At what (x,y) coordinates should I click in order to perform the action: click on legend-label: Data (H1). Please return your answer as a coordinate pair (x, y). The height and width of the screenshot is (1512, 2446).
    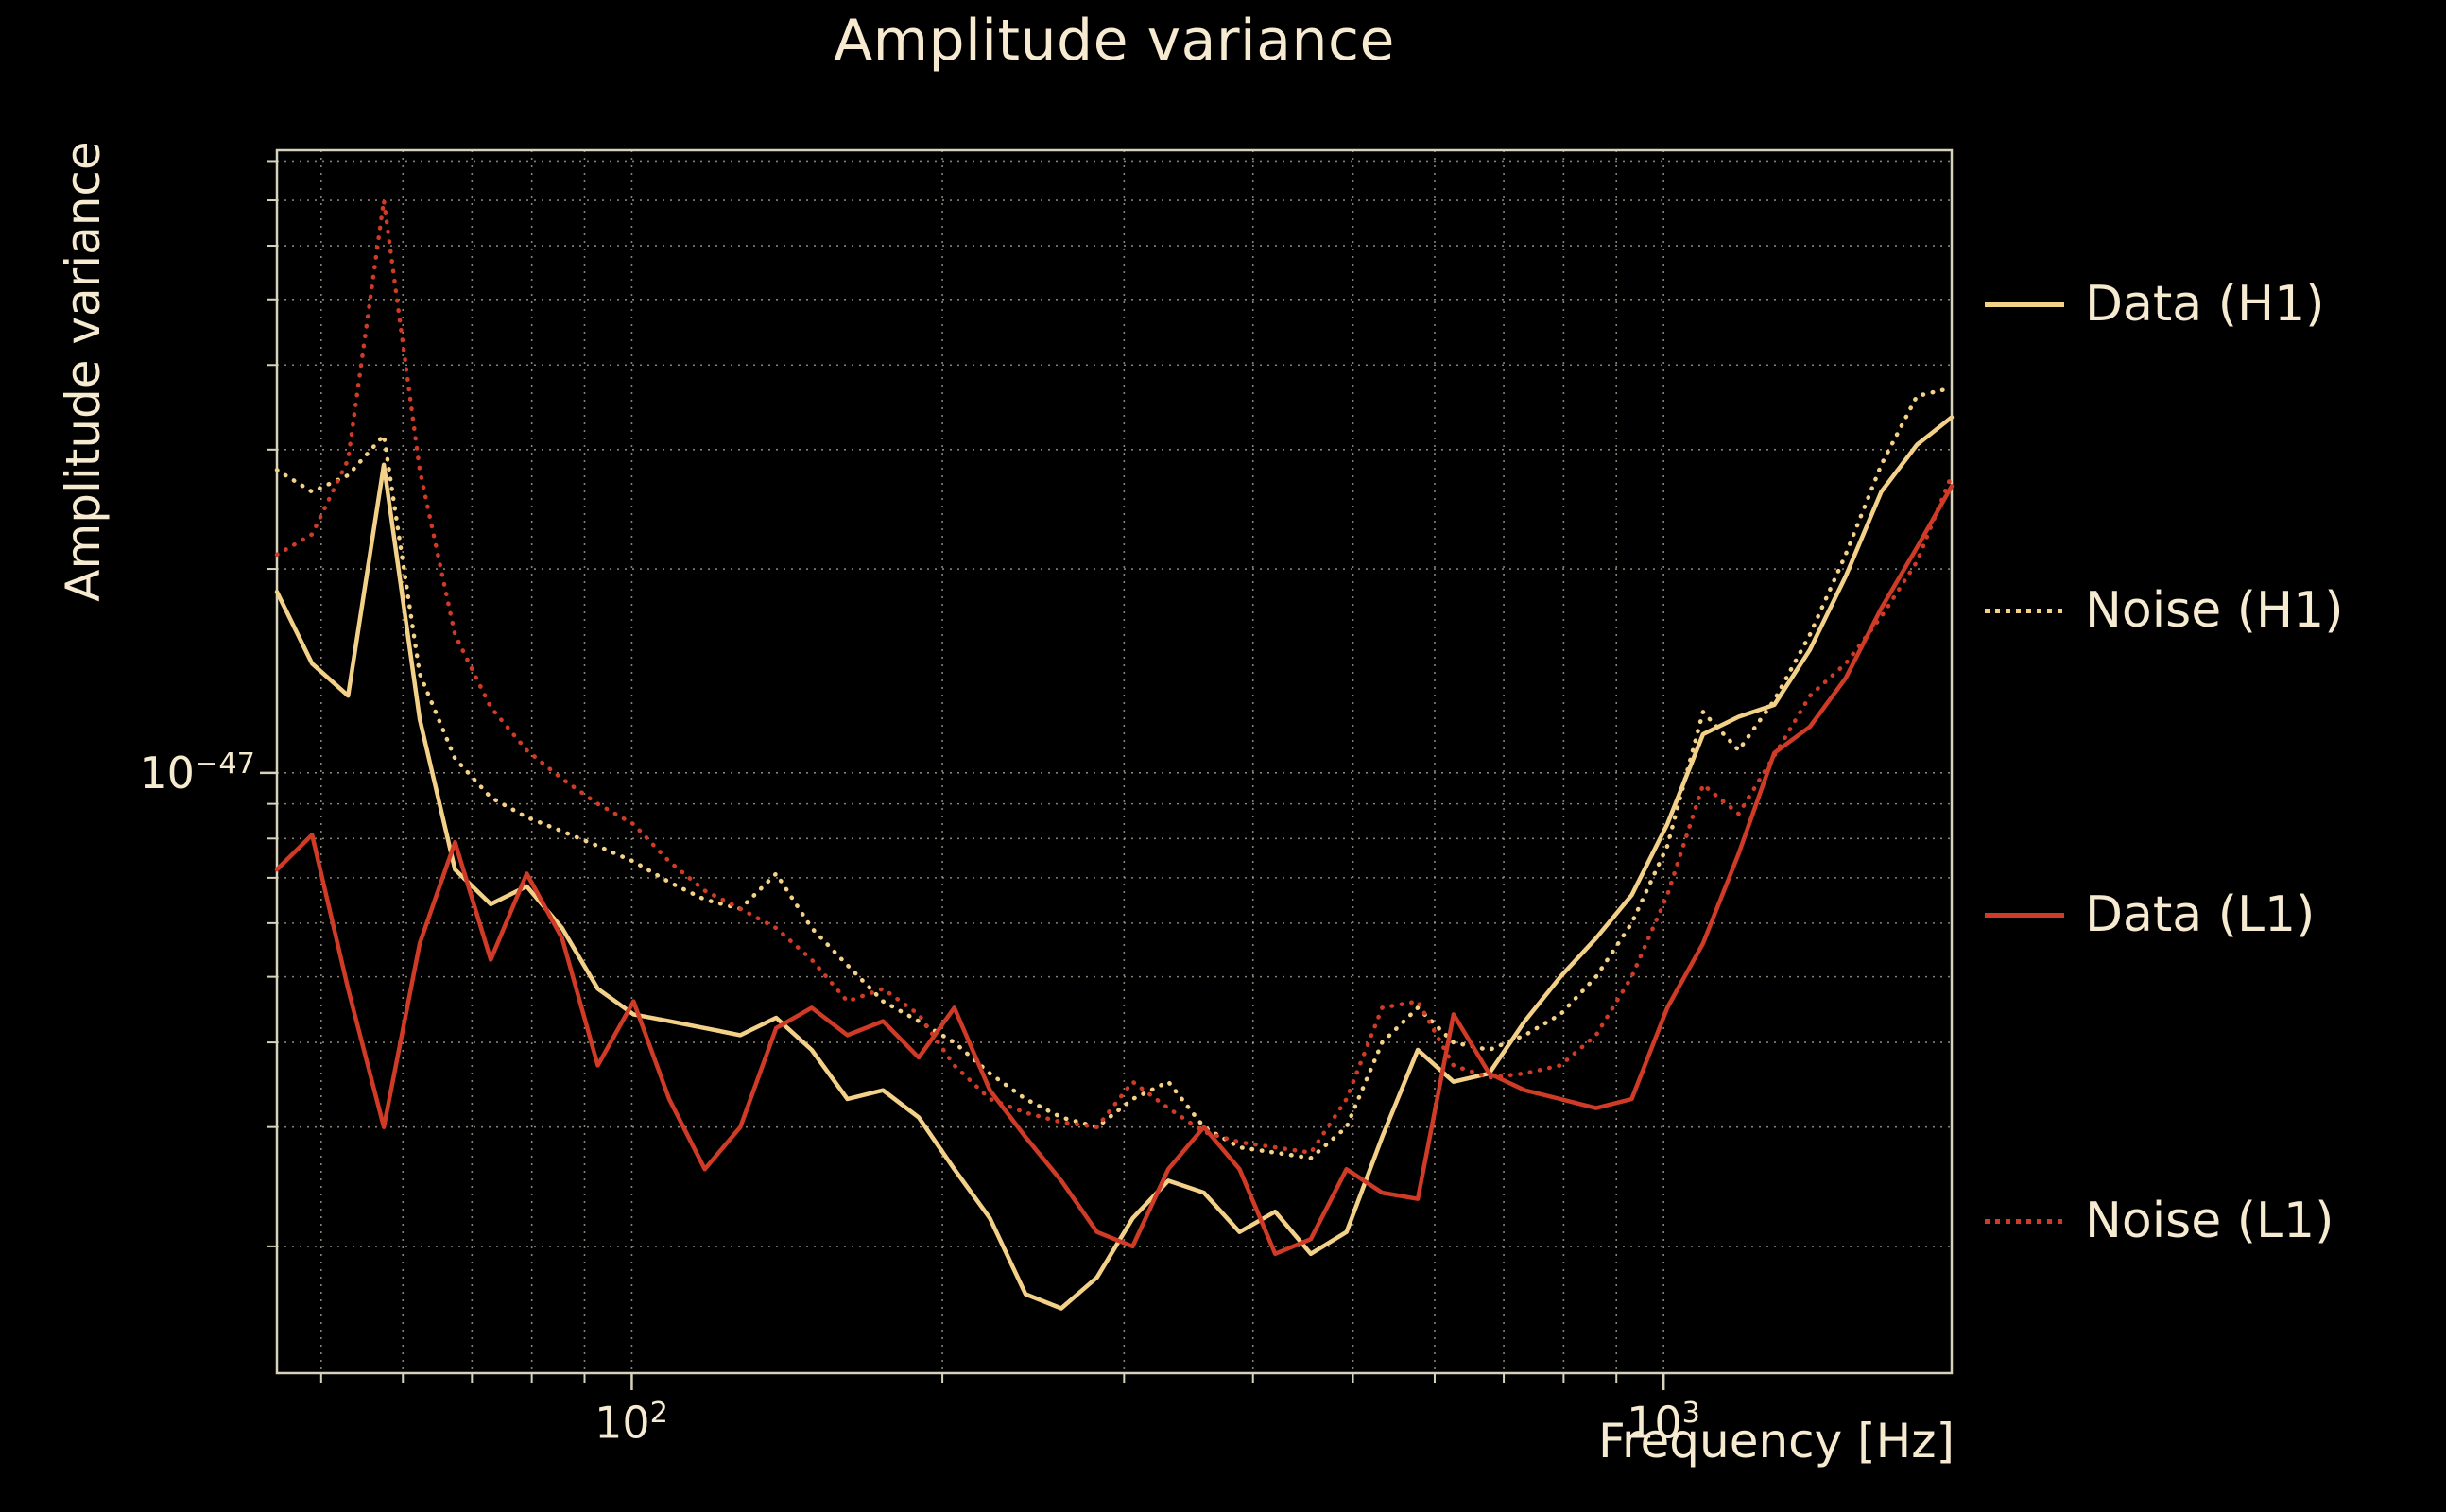
    Looking at the image, I should click on (2205, 304).